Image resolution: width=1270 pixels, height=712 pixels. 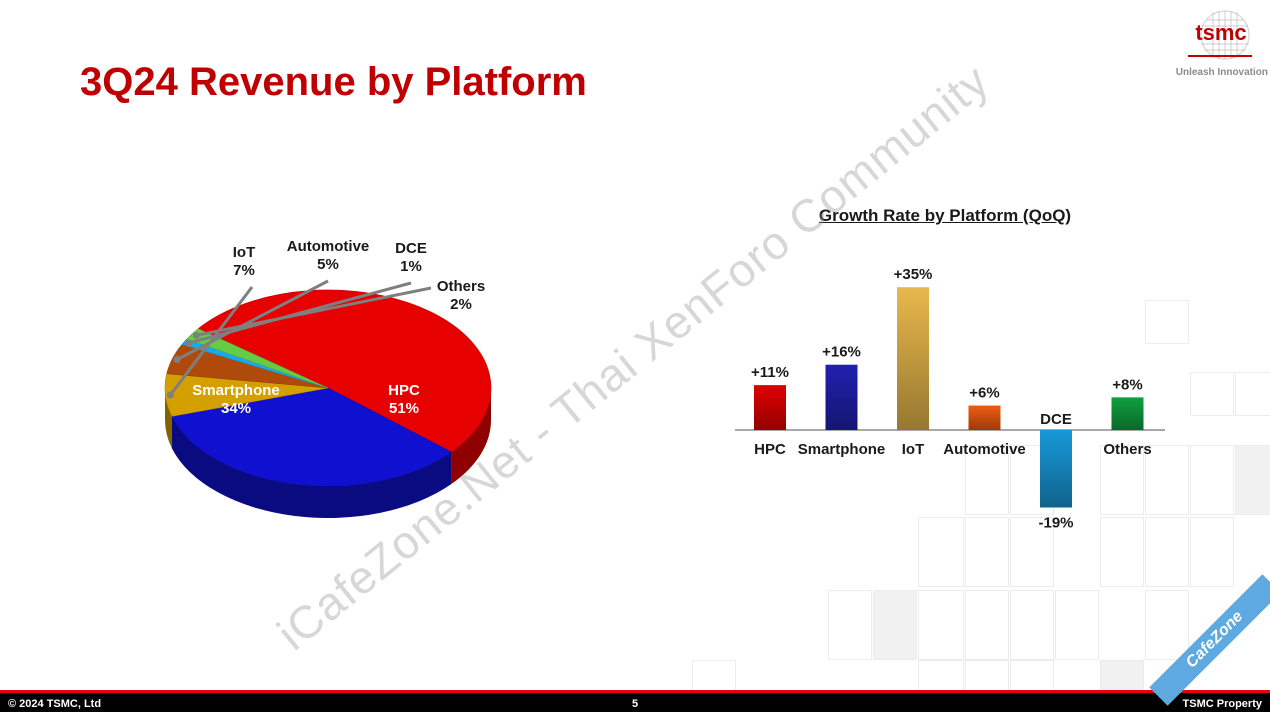 I want to click on bar-category-label-hpc: HPC, so click(x=770, y=449).